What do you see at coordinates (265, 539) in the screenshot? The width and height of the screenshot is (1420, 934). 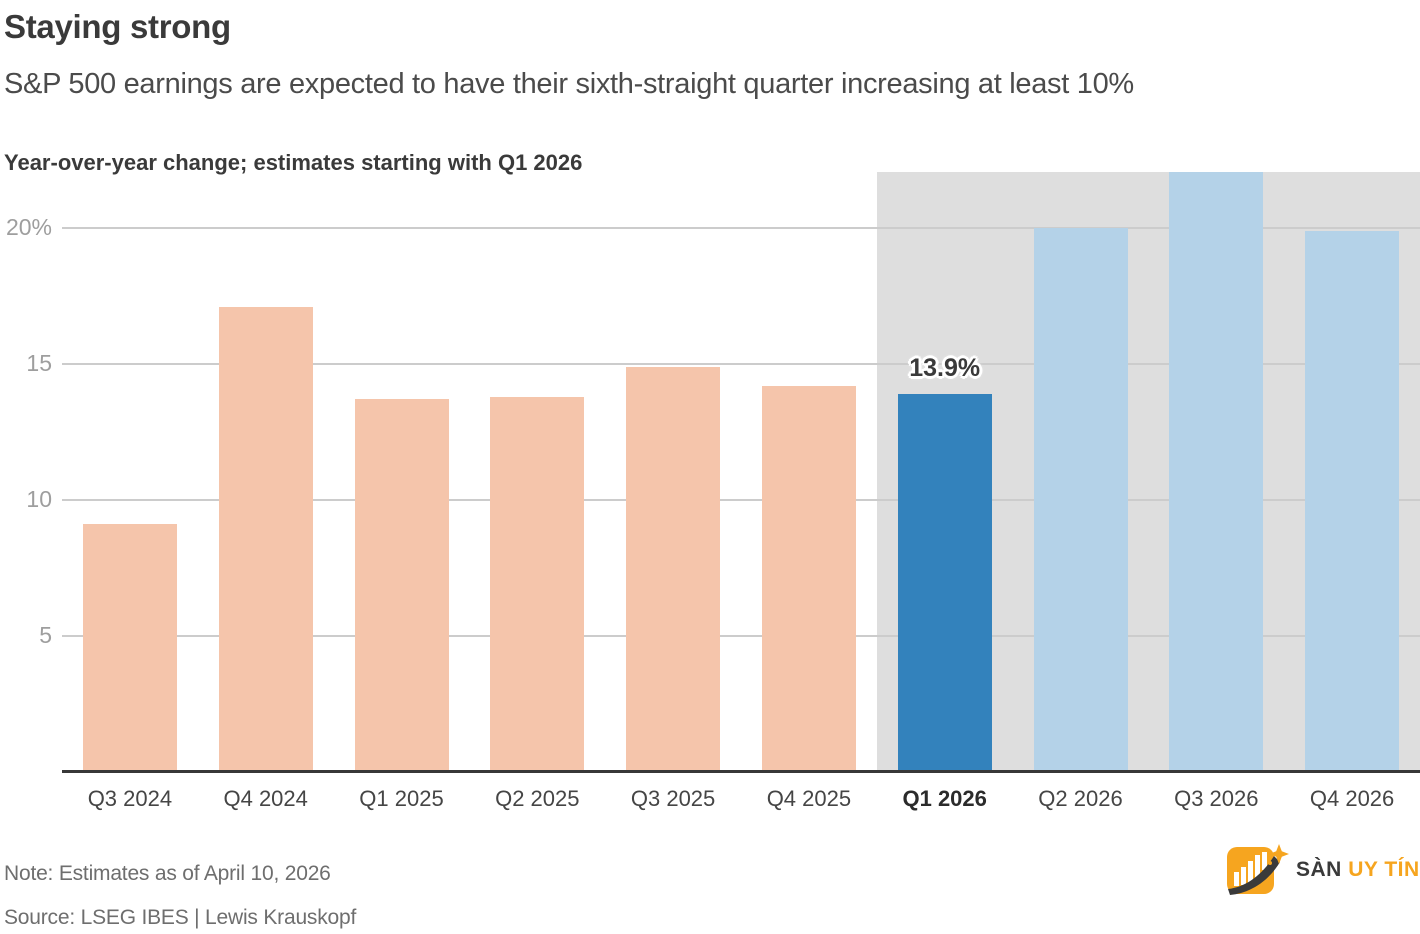 I see `bar-q4-2024` at bounding box center [265, 539].